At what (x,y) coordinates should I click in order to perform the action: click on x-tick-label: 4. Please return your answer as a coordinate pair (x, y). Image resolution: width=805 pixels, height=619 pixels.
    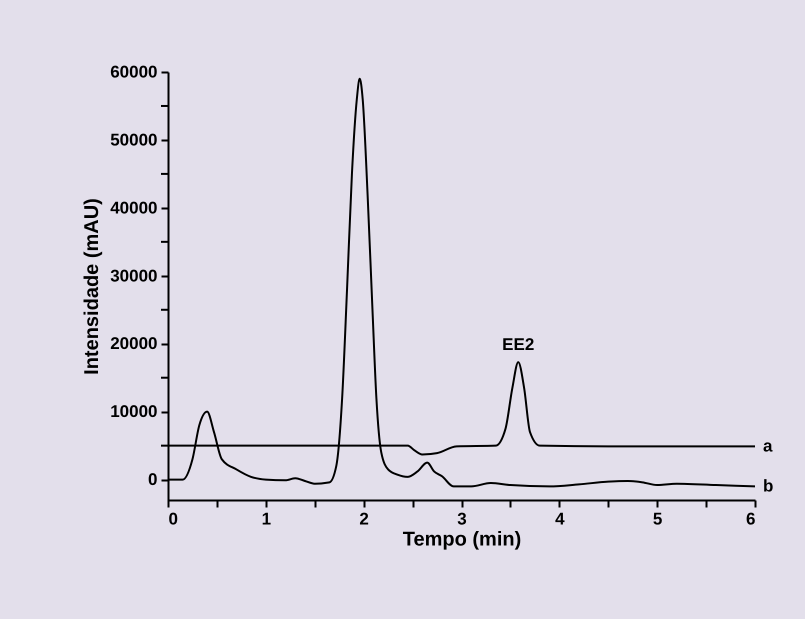
    Looking at the image, I should click on (560, 519).